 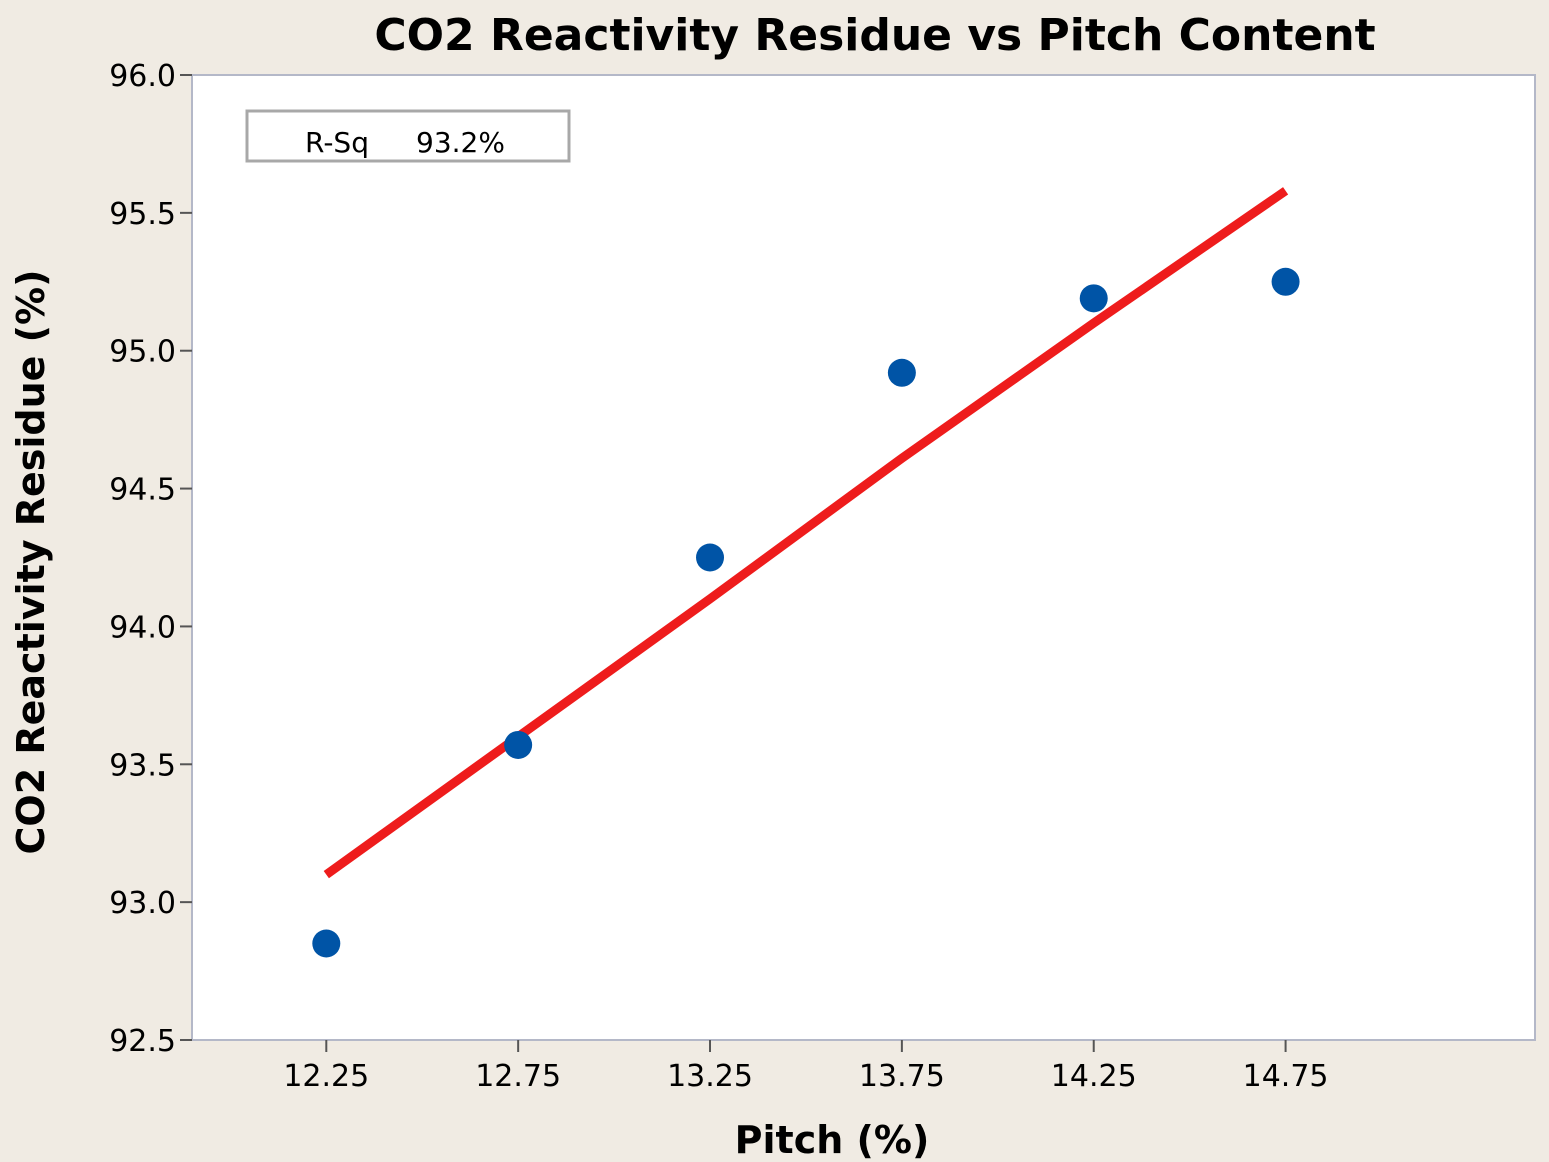 What do you see at coordinates (150, 559) in the screenshot?
I see `y-axis-ticks: 92.5 93.0 93.5 94.0 94.5 95.0 95.5 96.0` at bounding box center [150, 559].